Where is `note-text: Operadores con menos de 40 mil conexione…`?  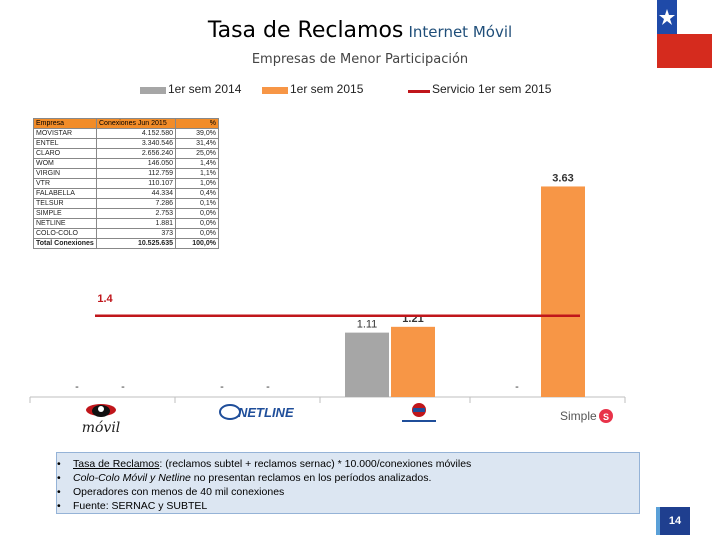 note-text: Operadores con menos de 40 mil conexione… is located at coordinates (179, 492).